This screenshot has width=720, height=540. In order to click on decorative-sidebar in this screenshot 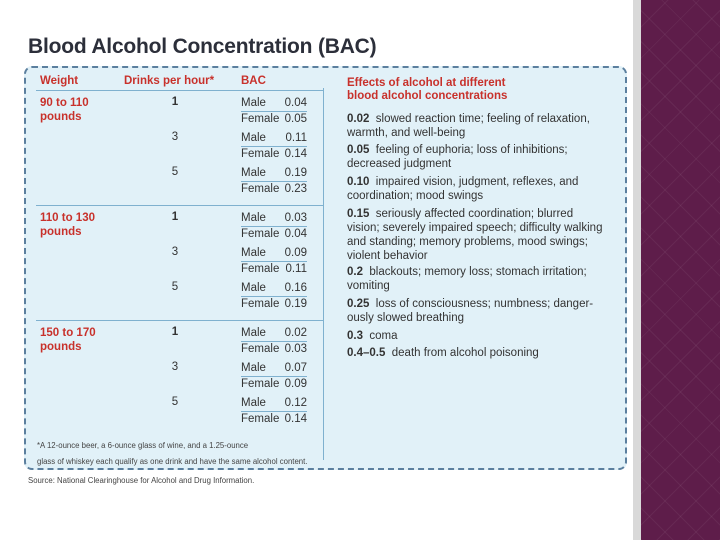, I will do `click(680, 270)`.